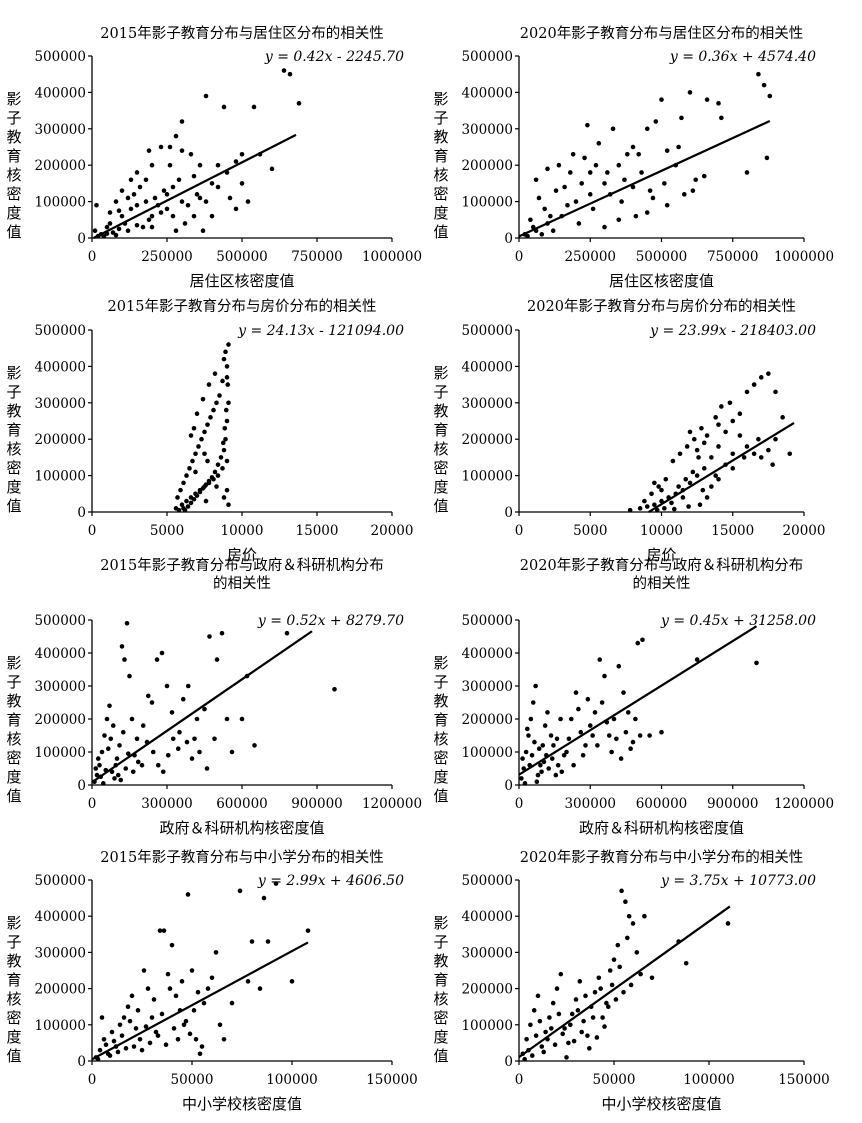 The image size is (862, 1123). I want to click on y-tick-label: 200000, so click(487, 720).